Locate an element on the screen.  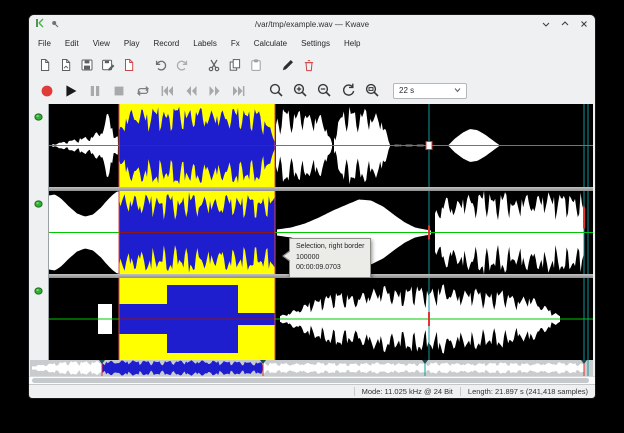
zoom-out-icon is located at coordinates (324, 91).